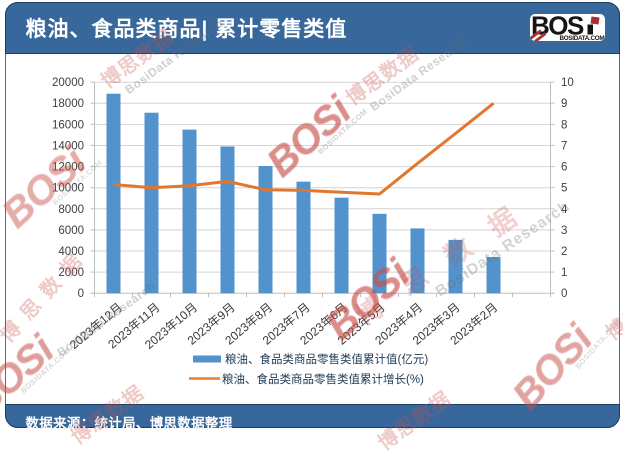 This screenshot has width=623, height=455. Describe the element at coordinates (68, 83) in the screenshot. I see `svg-text: 20000` at that location.